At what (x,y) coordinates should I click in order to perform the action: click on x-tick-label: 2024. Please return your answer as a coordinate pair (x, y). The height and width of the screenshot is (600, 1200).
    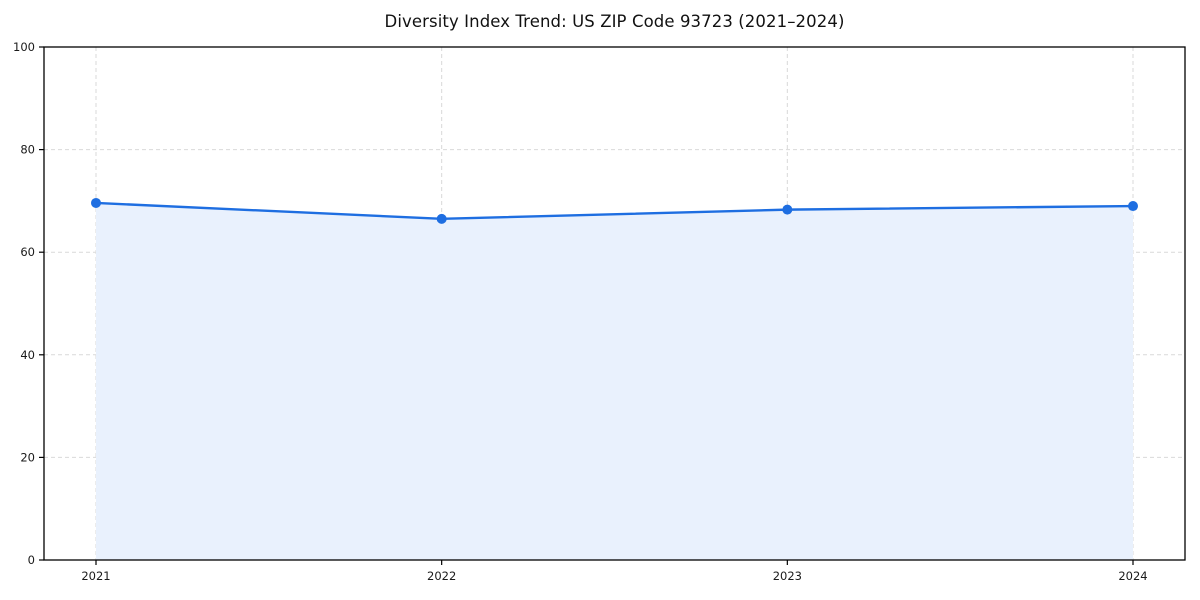
    Looking at the image, I should click on (1132, 576).